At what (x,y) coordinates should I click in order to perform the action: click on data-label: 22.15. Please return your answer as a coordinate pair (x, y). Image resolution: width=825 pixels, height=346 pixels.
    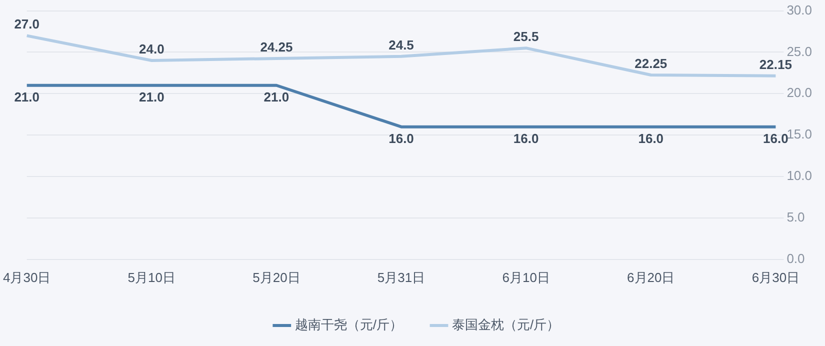
    Looking at the image, I should click on (775, 64).